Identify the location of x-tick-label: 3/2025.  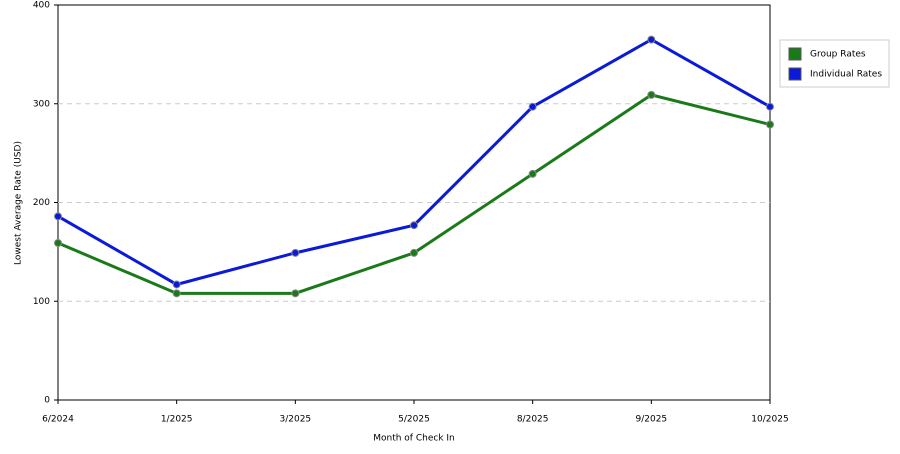
(295, 420).